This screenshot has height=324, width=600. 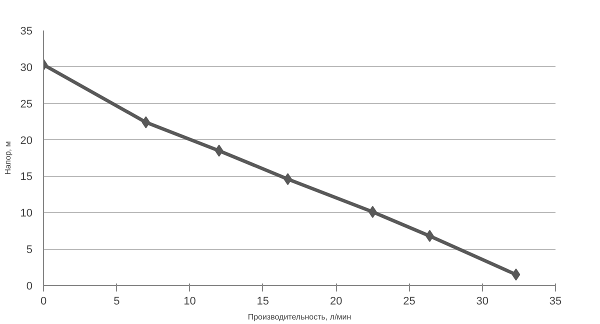 What do you see at coordinates (26, 32) in the screenshot?
I see `y-tick-label: 35` at bounding box center [26, 32].